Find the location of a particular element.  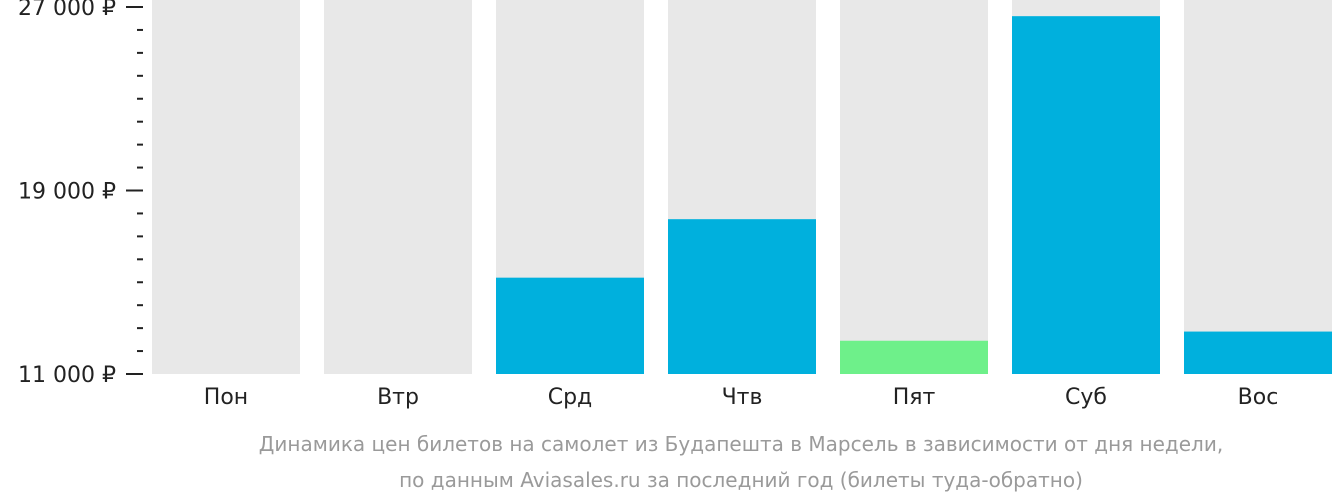

x-tick-label-2: Втр is located at coordinates (398, 397).